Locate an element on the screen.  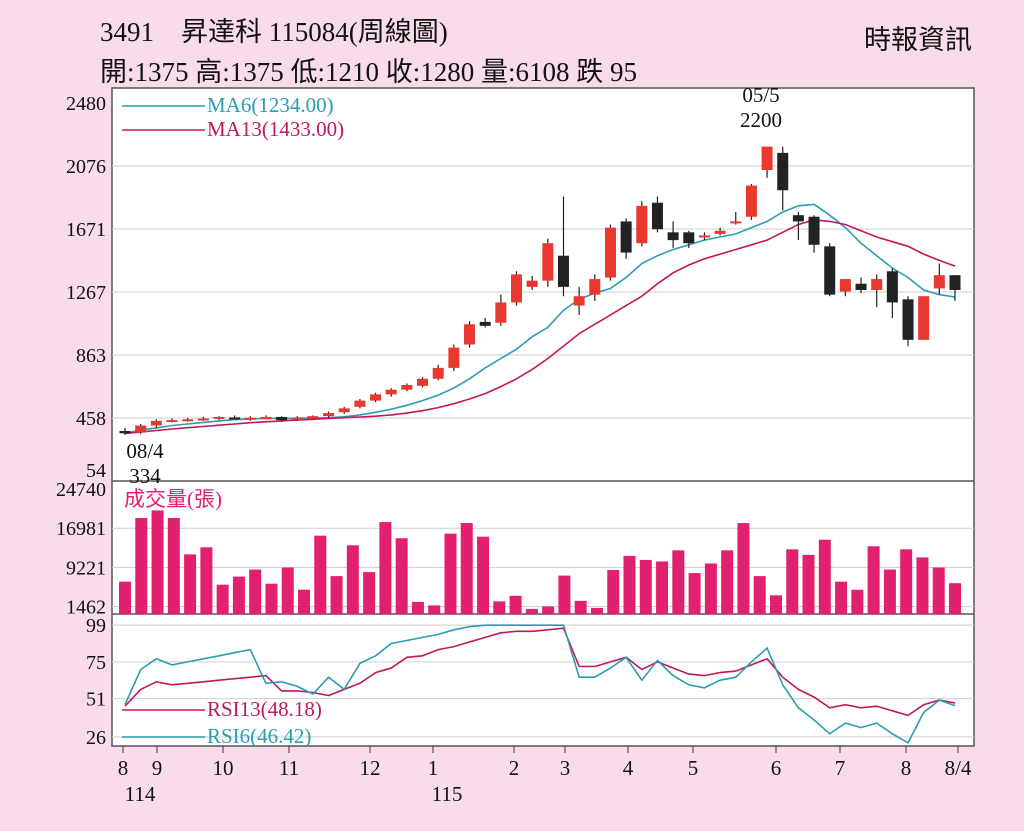
rsi-y-tick: 51 is located at coordinates (96, 700).